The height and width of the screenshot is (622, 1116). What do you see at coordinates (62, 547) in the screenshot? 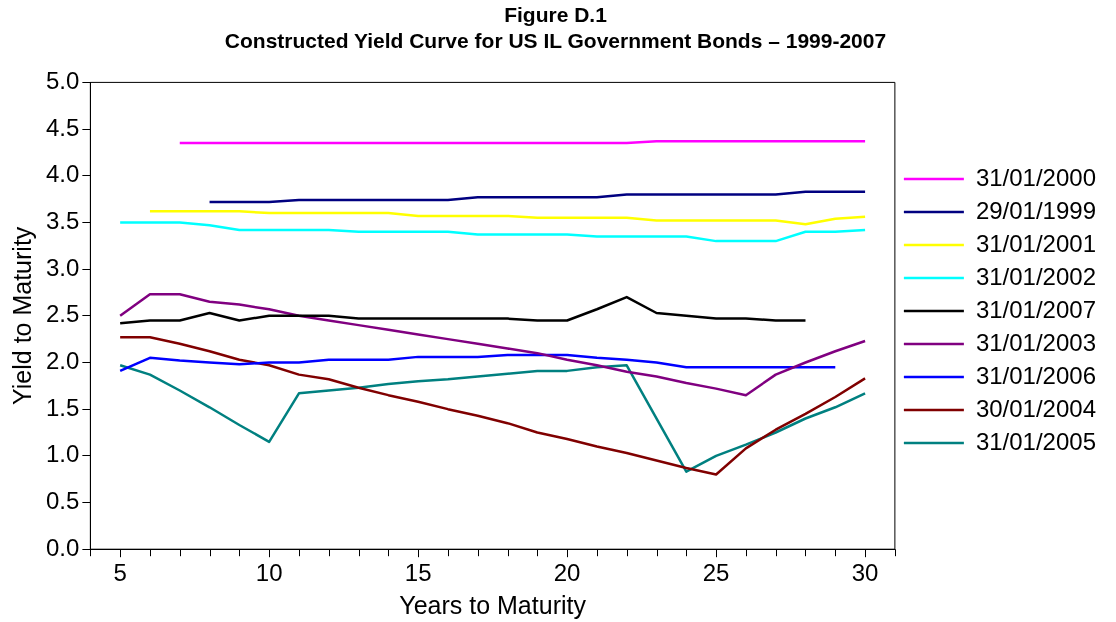
I see `y-tick-label: 0.0` at bounding box center [62, 547].